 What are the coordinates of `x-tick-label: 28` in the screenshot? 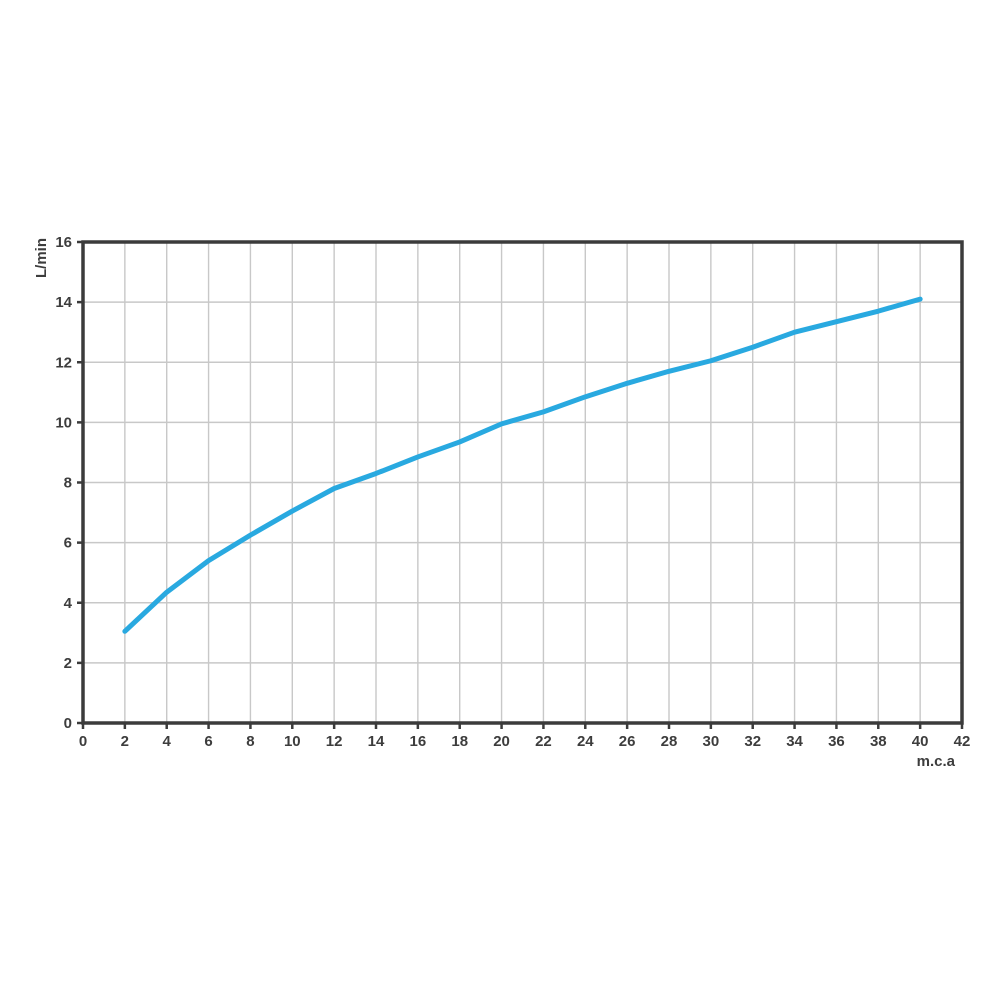 It's located at (669, 741).